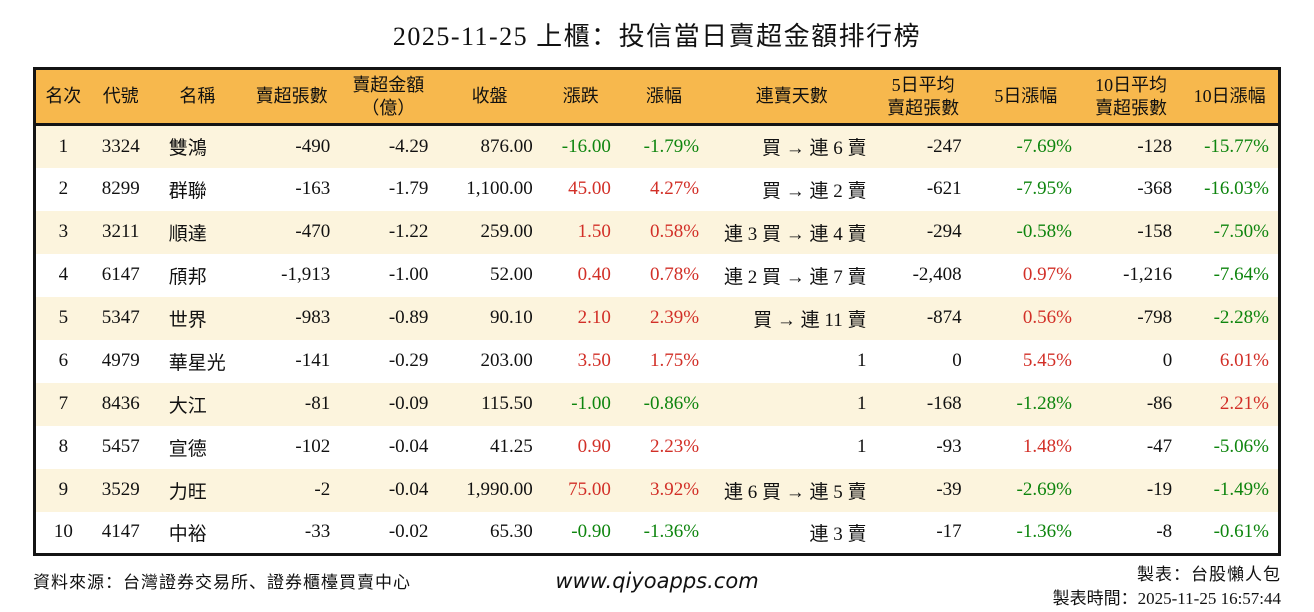 This screenshot has height=612, width=1314. I want to click on cell-close: 1,100.00, so click(499, 188).